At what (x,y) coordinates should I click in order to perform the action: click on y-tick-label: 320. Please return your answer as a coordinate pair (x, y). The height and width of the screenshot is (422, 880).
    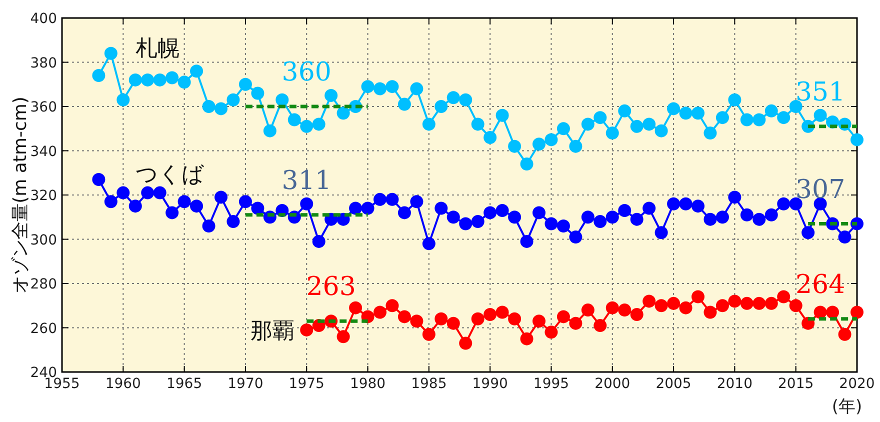
    Looking at the image, I should click on (43, 196).